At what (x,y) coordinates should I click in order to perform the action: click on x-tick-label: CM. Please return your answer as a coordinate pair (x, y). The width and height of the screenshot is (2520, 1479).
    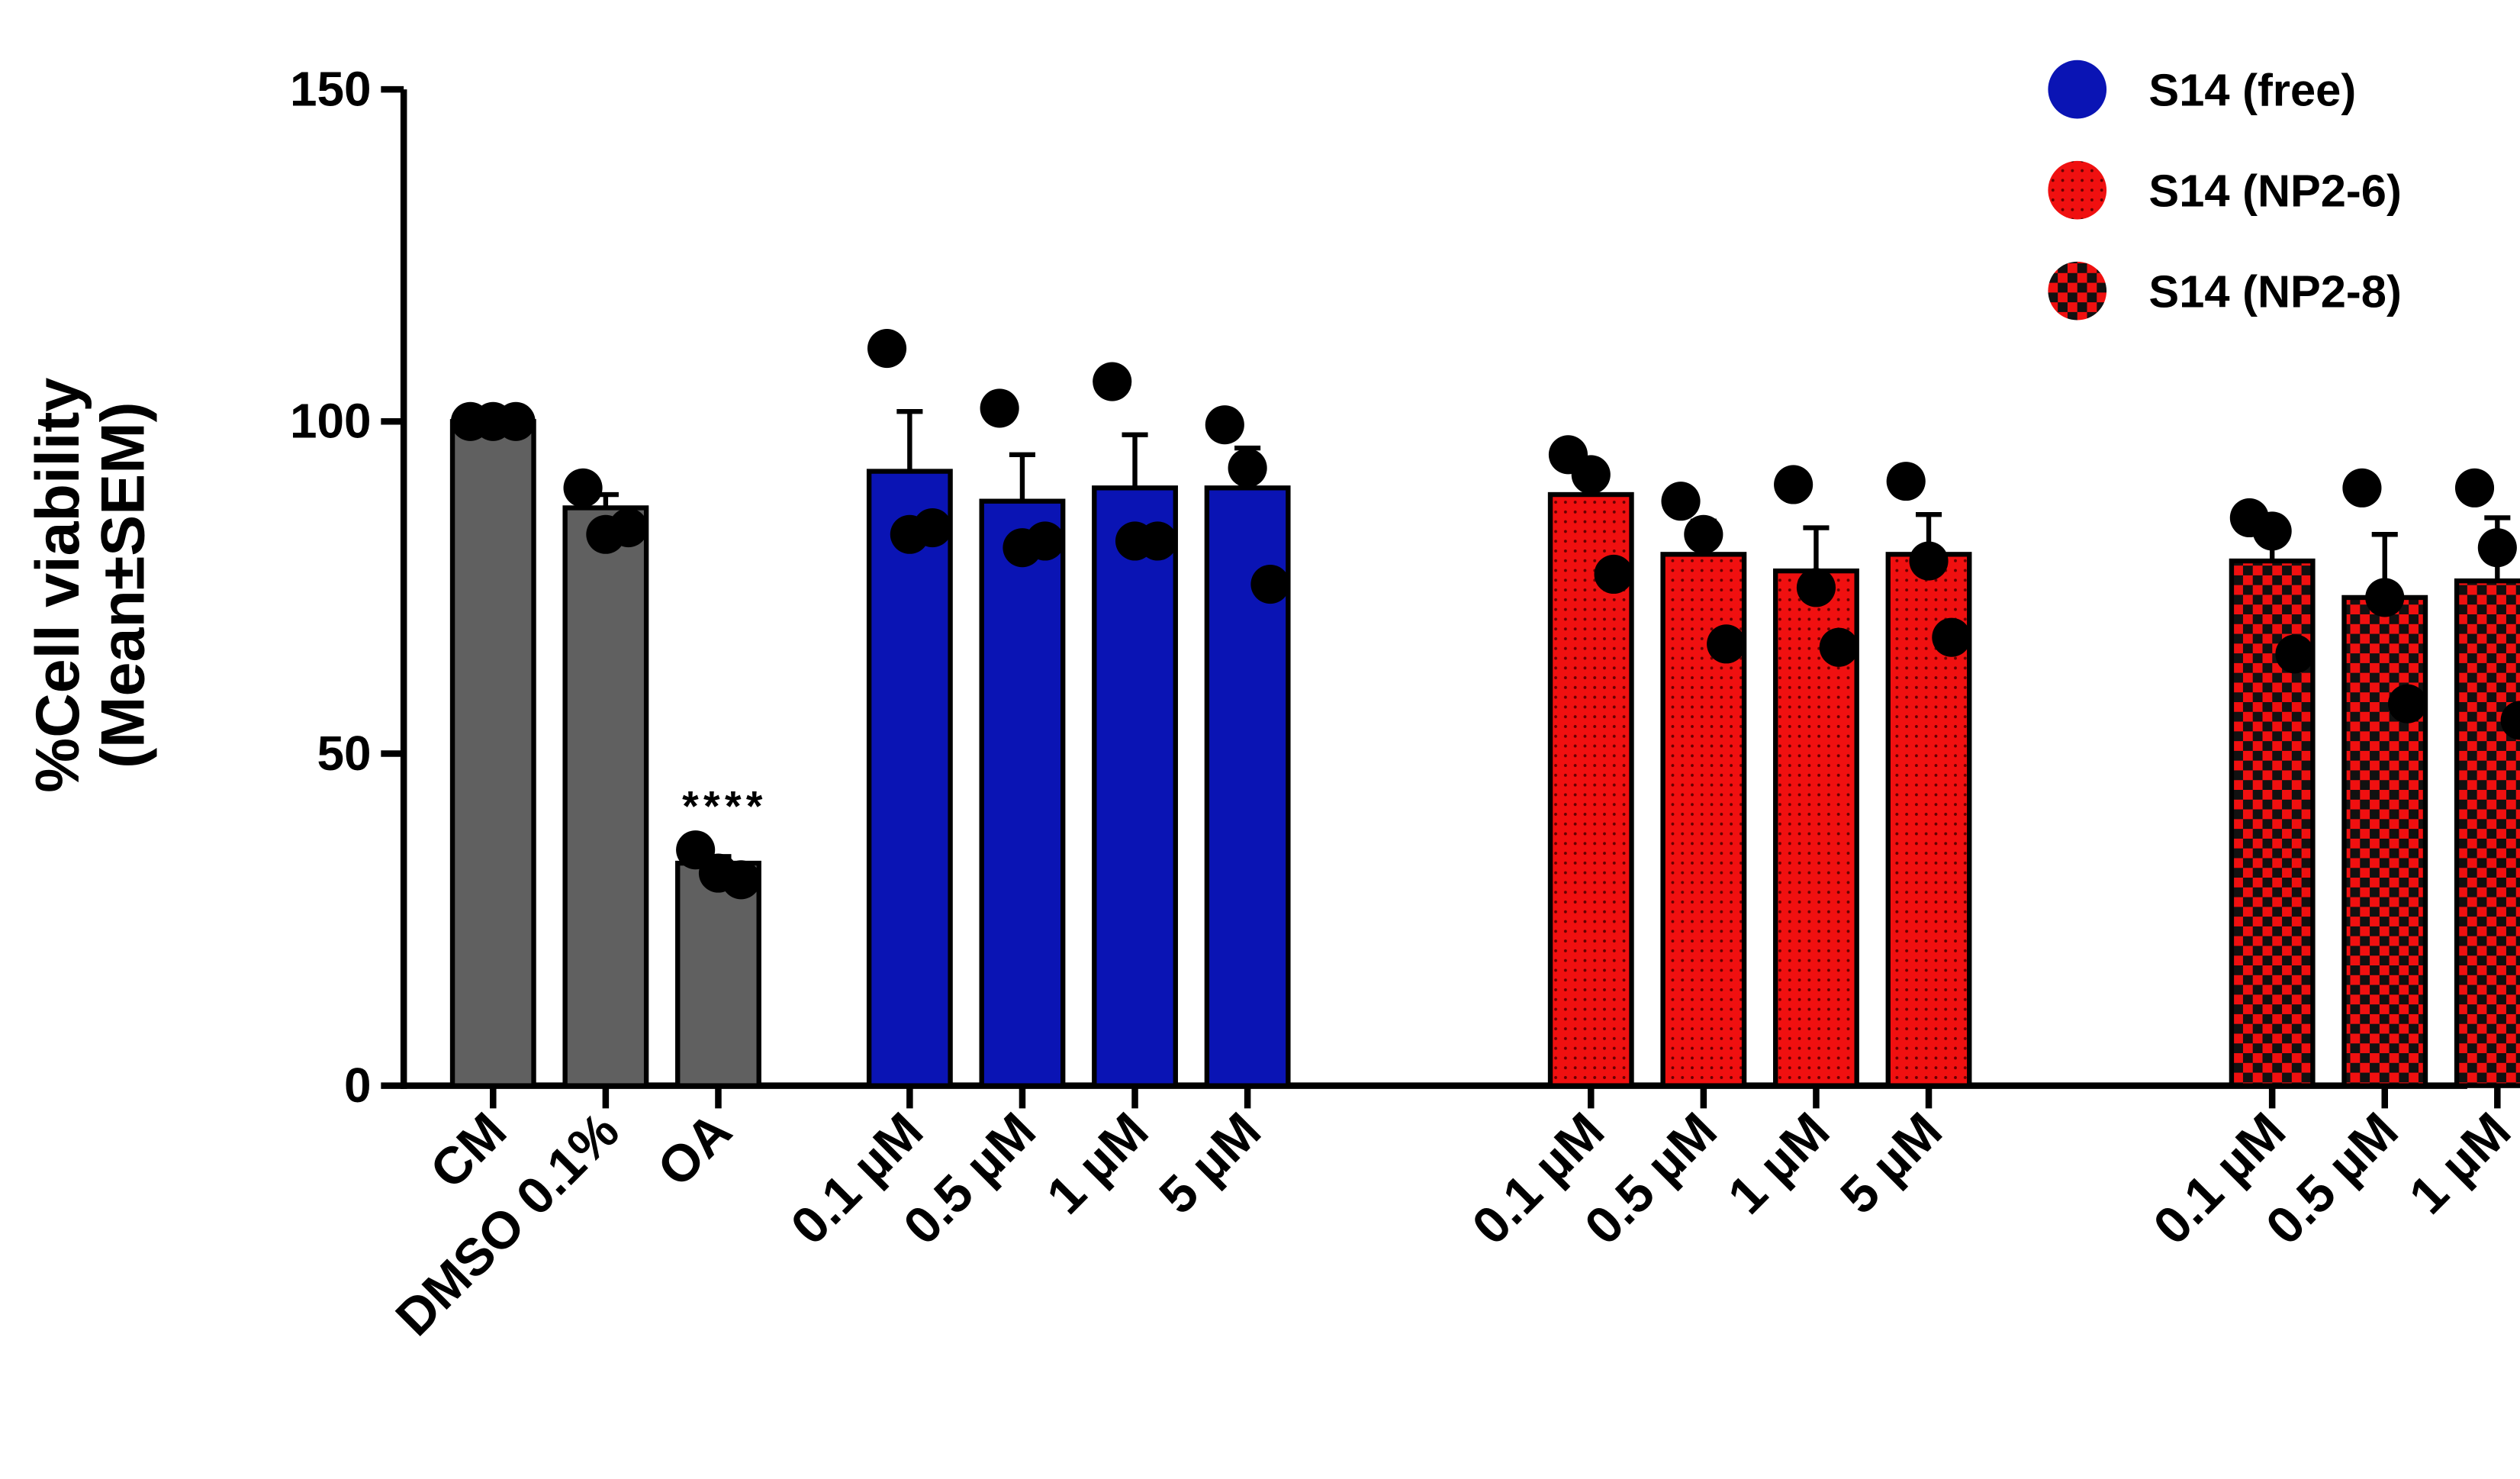
    Looking at the image, I should click on (469, 1150).